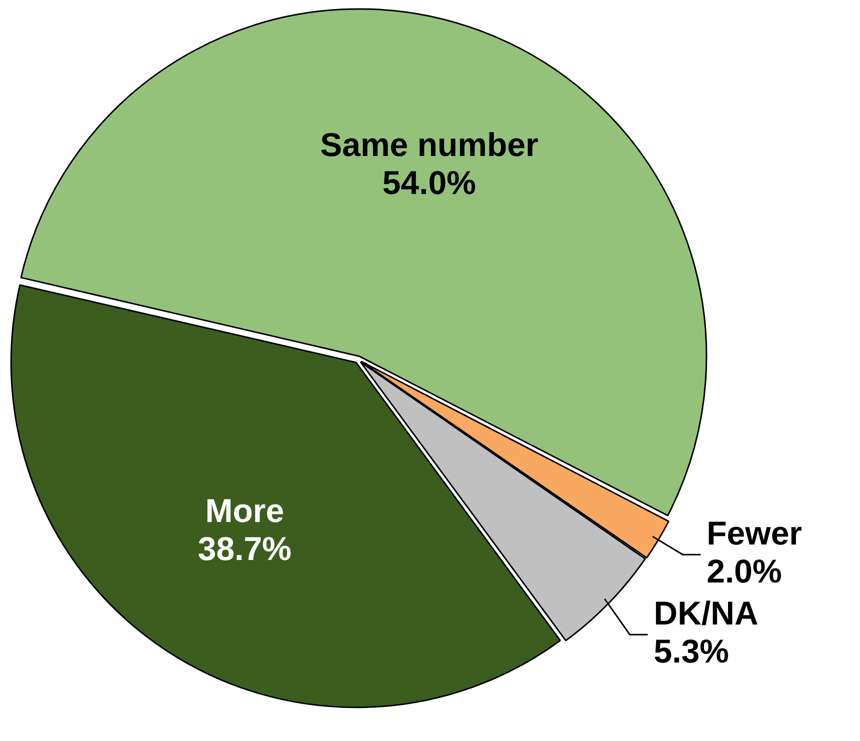 The height and width of the screenshot is (741, 860). What do you see at coordinates (429, 145) in the screenshot?
I see `slice-label: Same number` at bounding box center [429, 145].